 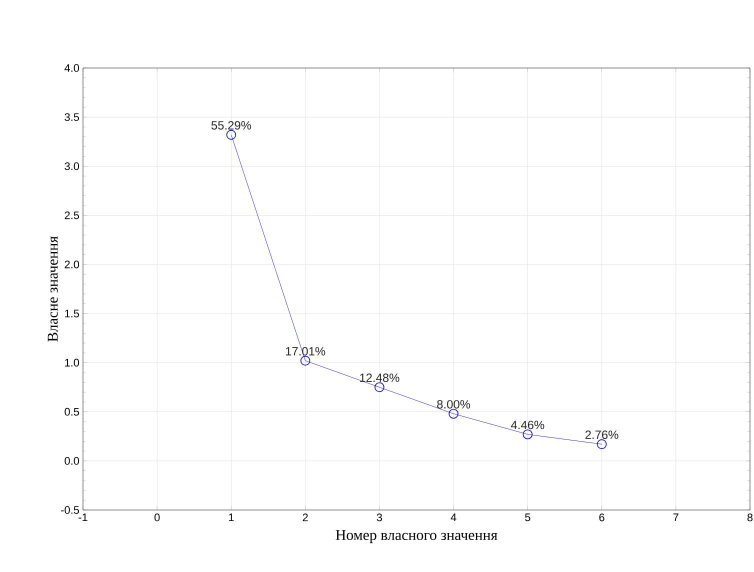 What do you see at coordinates (675, 518) in the screenshot?
I see `x-tick-label: 7` at bounding box center [675, 518].